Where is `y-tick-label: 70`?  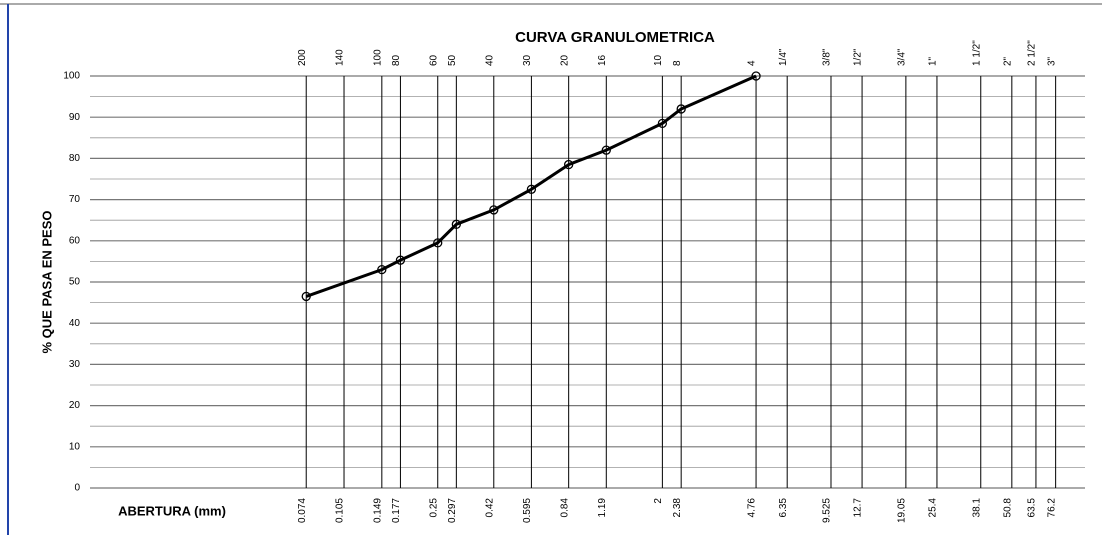
y-tick-label: 70 is located at coordinates (75, 199).